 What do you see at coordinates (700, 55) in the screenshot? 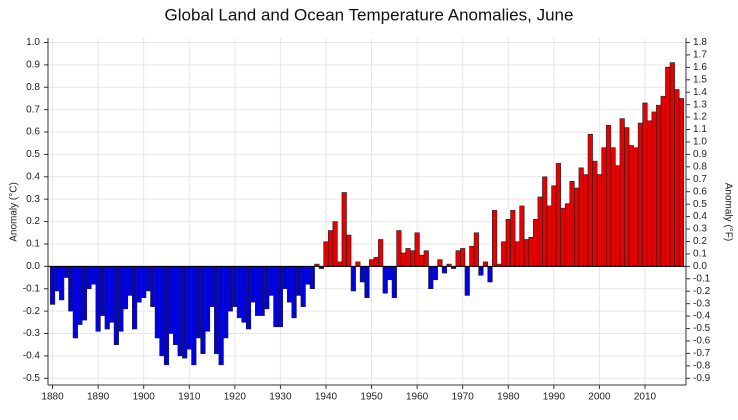
I see `y2-tick-label: 1.7` at bounding box center [700, 55].